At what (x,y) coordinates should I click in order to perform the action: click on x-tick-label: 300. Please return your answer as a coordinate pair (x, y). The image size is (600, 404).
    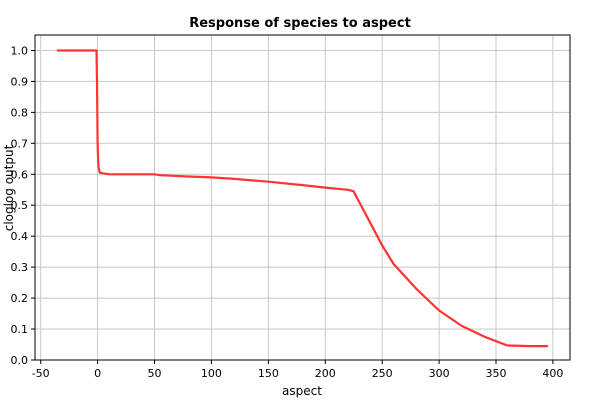
    Looking at the image, I should click on (439, 373).